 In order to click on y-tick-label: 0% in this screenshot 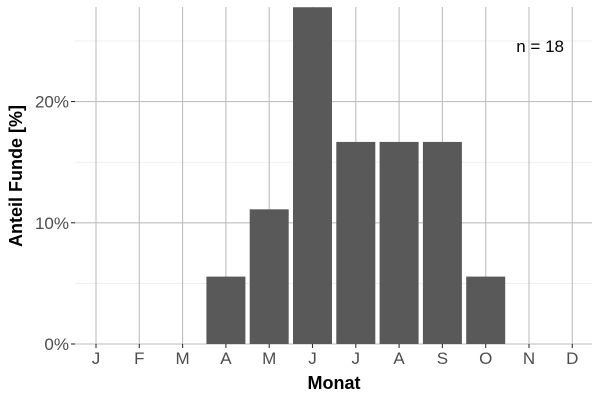, I will do `click(56, 344)`.